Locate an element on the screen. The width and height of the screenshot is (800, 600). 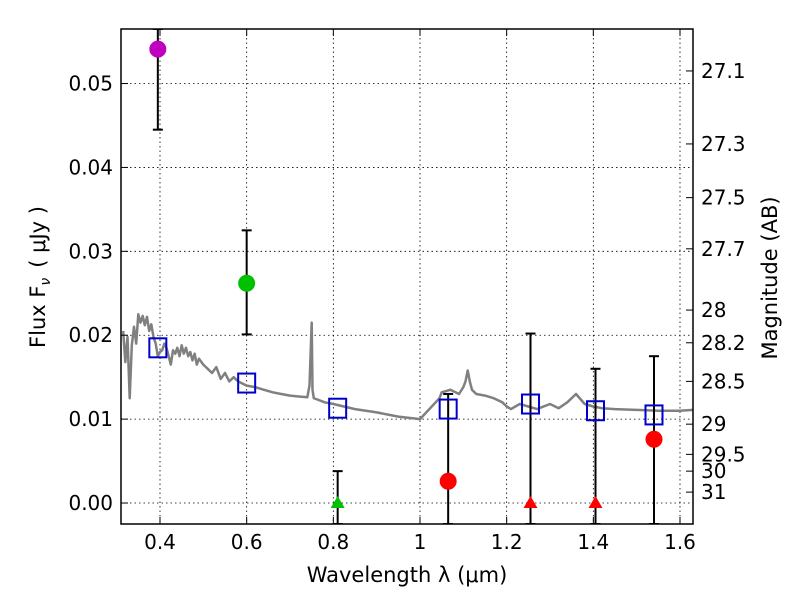
magnitude-tick-label: 29.5 is located at coordinates (723, 454).